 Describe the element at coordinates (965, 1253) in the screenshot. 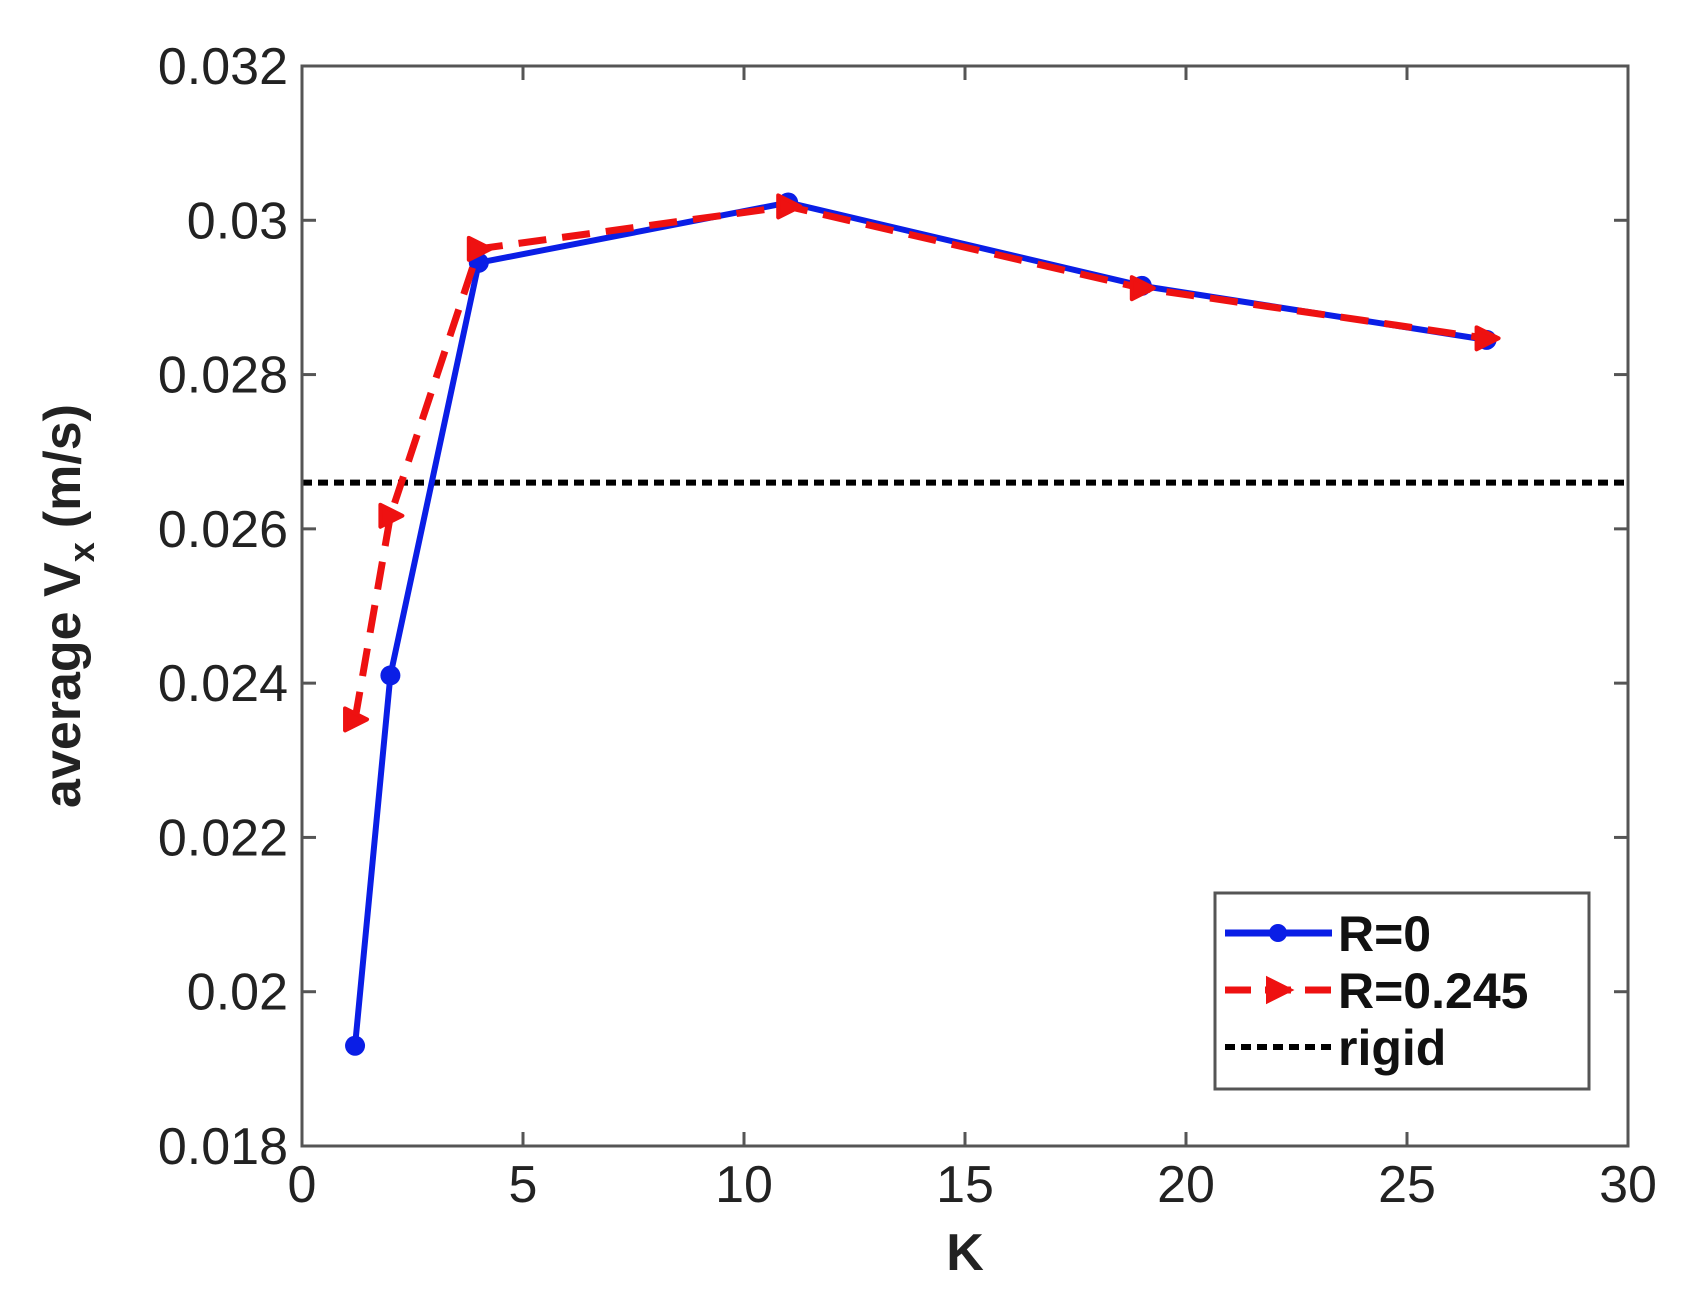

I see `x-axis-title: K` at that location.